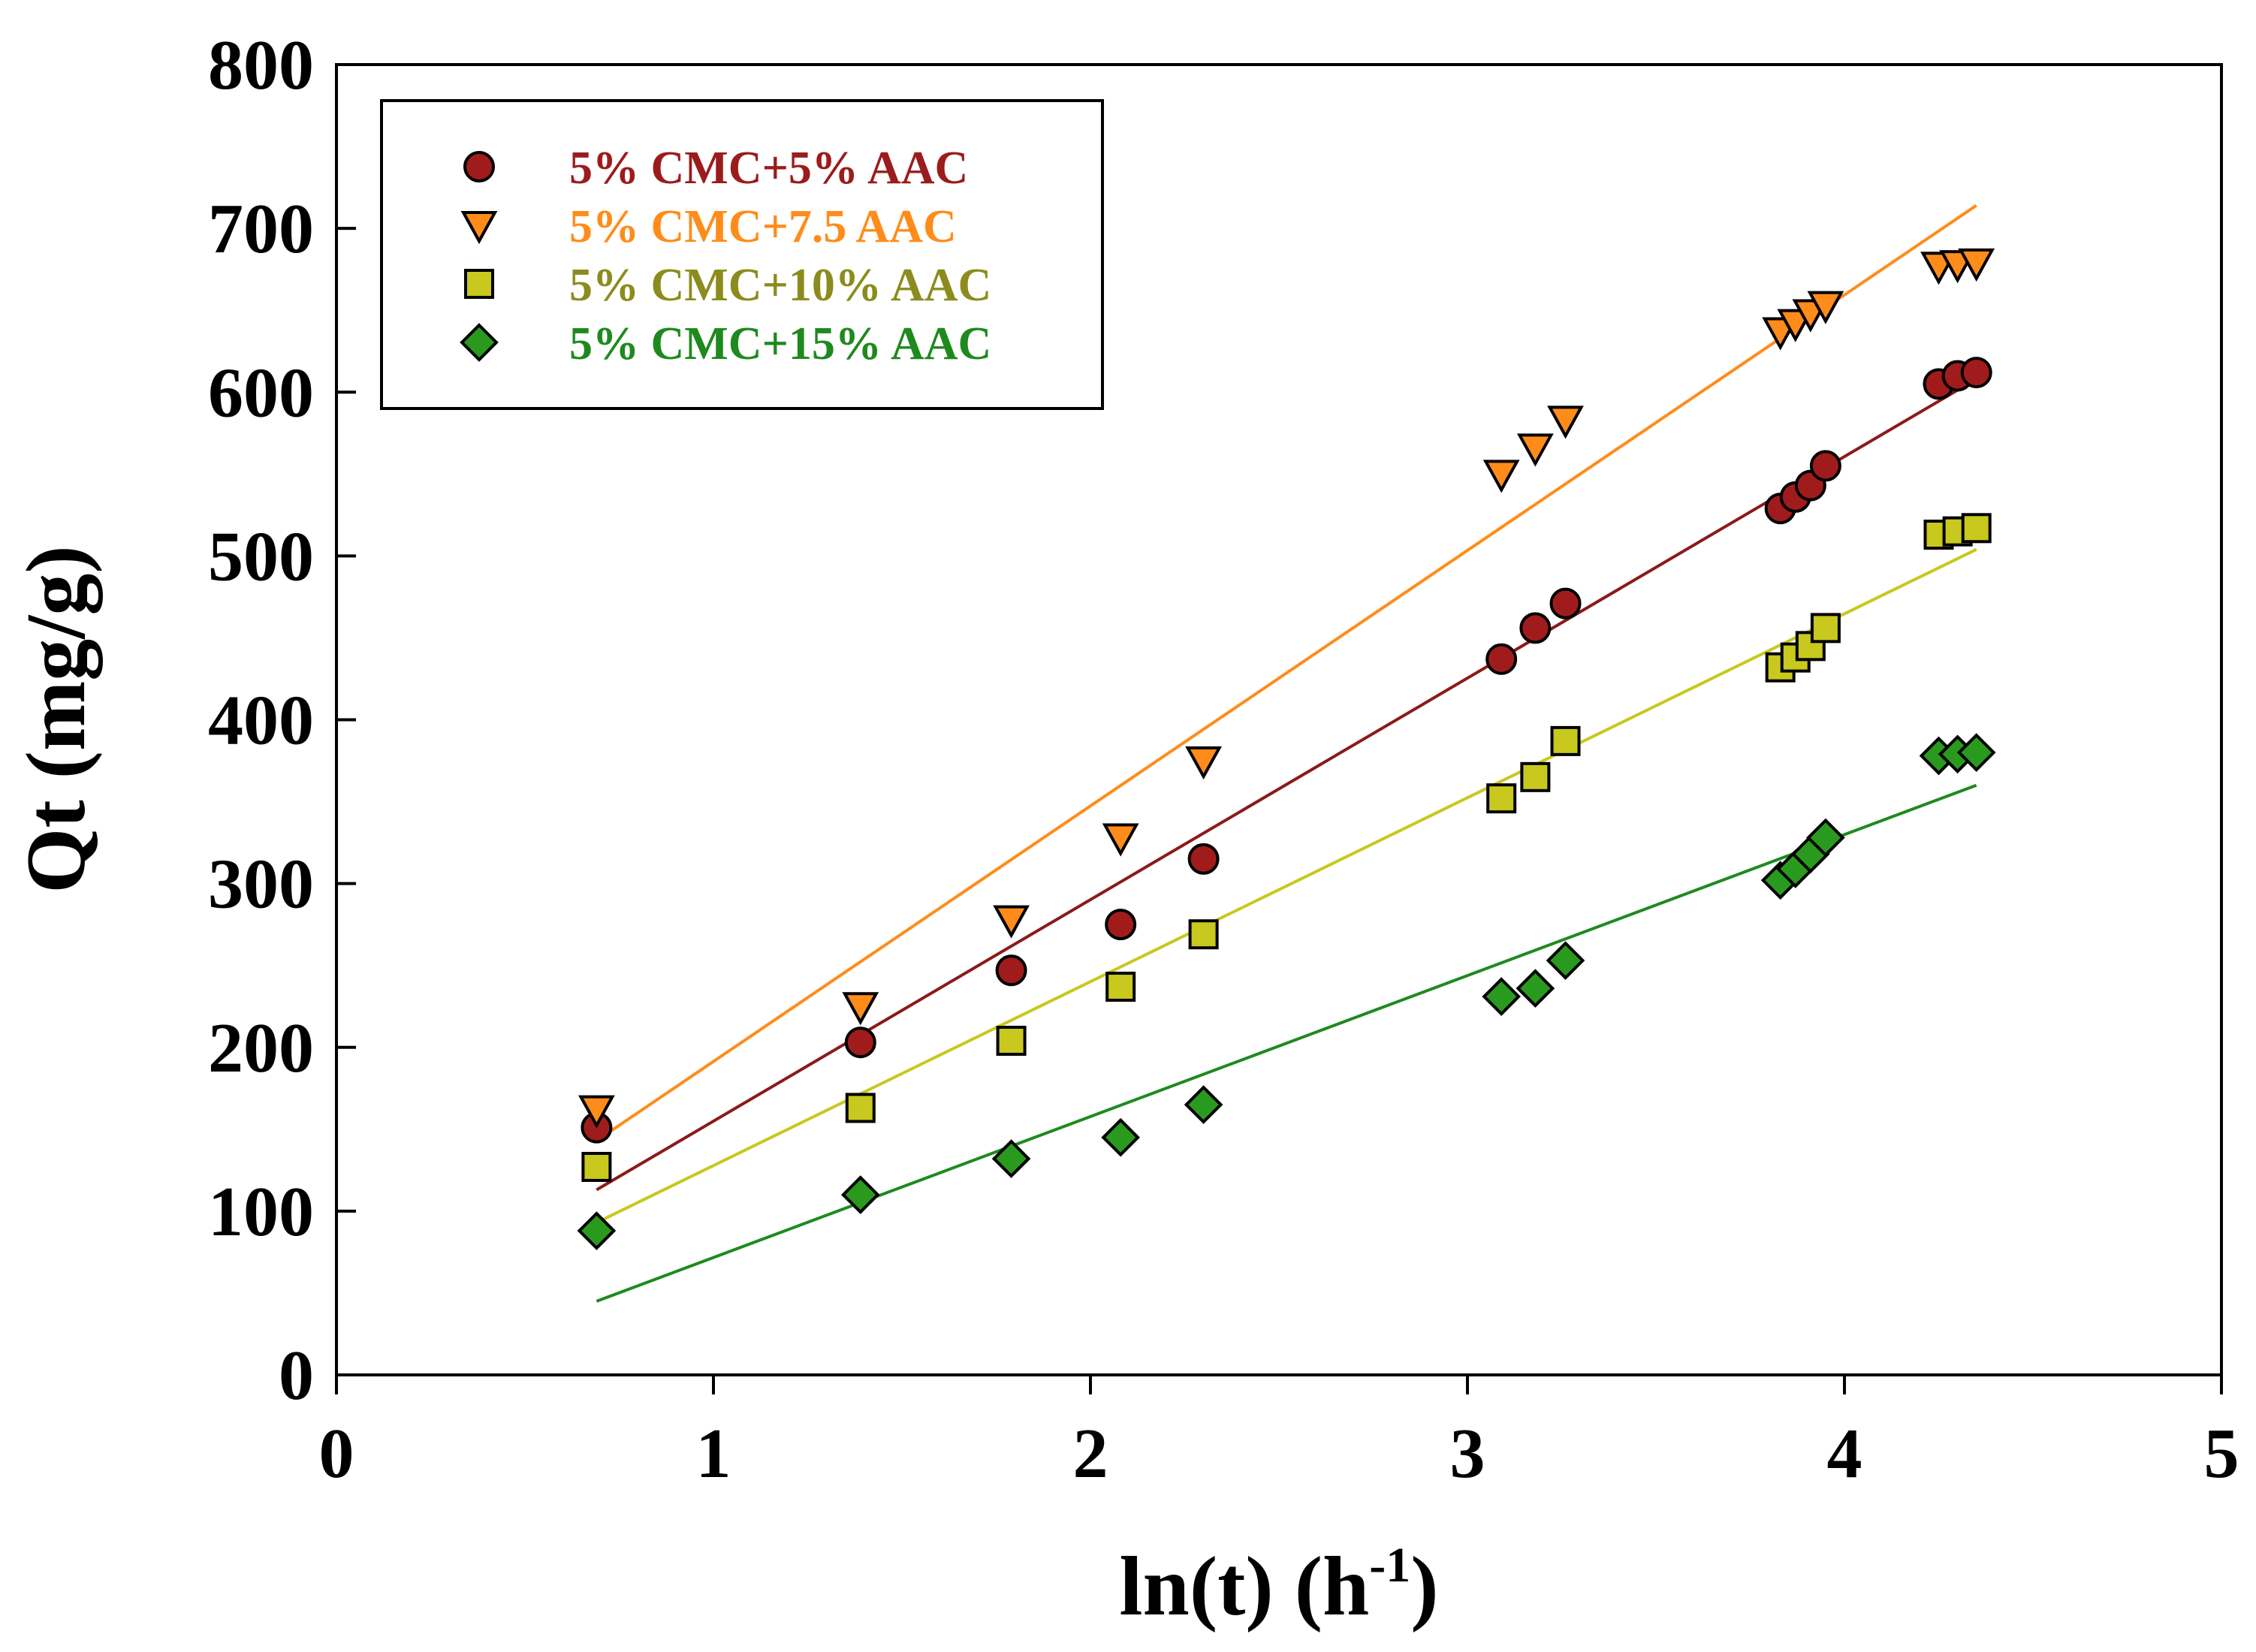 The image size is (2256, 1652). Describe the element at coordinates (261, 1048) in the screenshot. I see `y-tick-label: 200` at that location.